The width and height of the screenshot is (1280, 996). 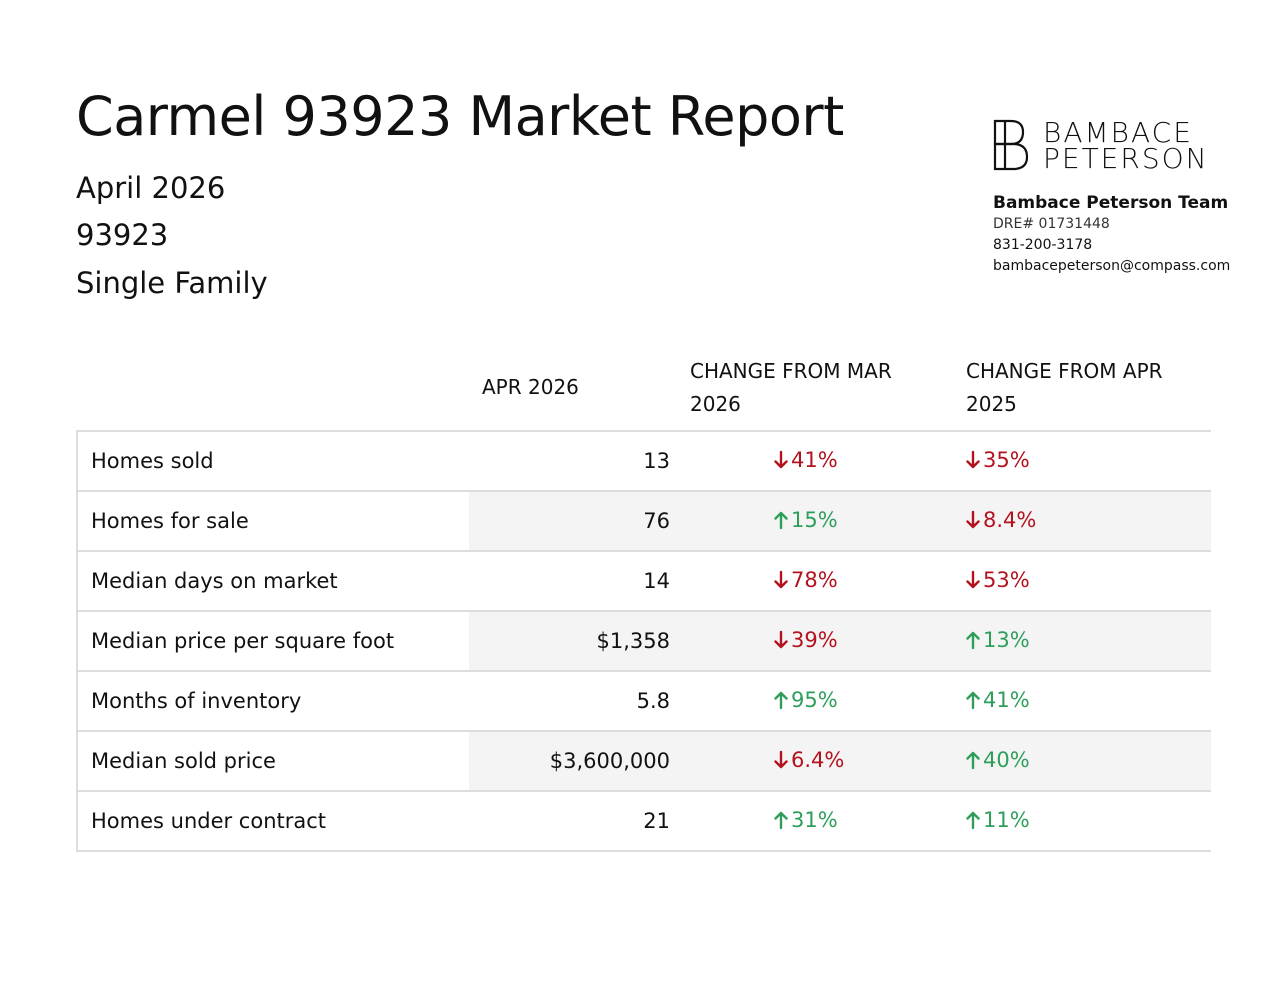 I want to click on table-row: Median days on market 14 78% 53%, so click(x=643, y=581).